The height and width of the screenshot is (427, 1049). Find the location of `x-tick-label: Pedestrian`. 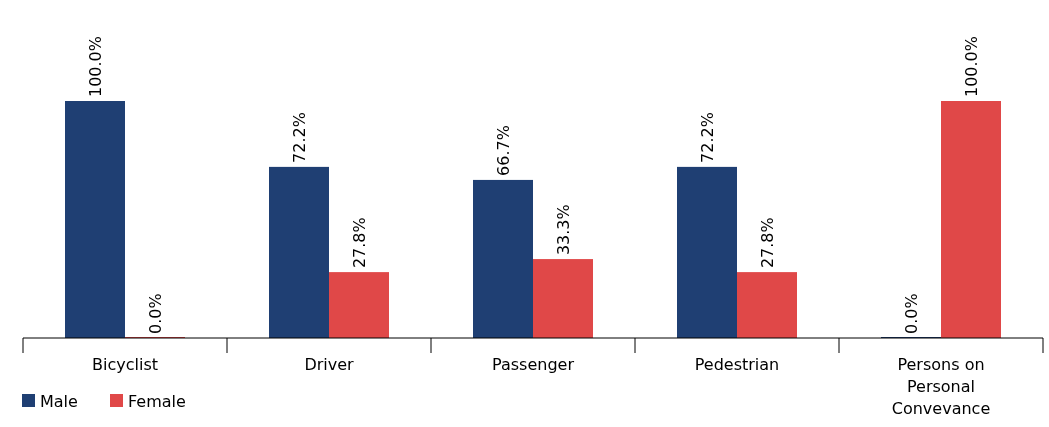

x-tick-label: Pedestrian is located at coordinates (737, 364).